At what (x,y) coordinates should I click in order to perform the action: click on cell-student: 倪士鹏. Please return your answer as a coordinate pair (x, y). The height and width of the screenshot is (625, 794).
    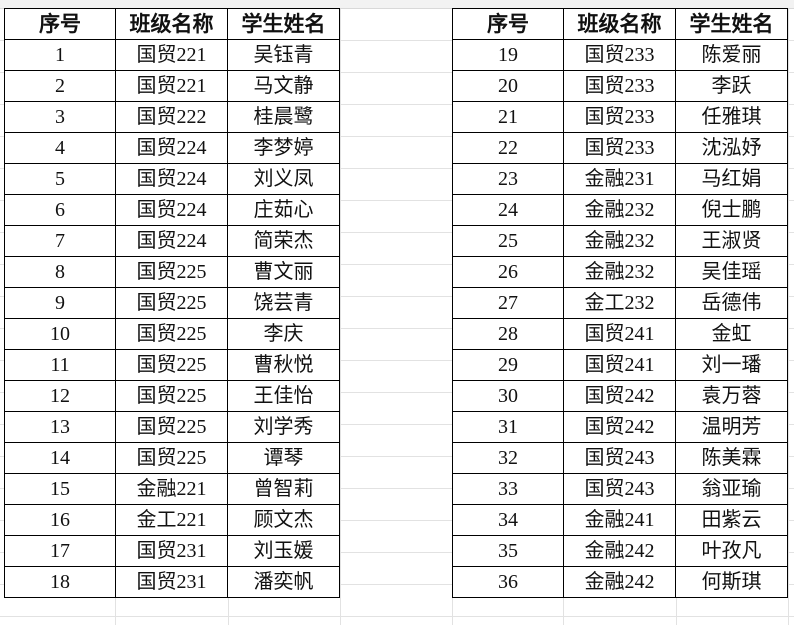
    Looking at the image, I should click on (731, 210).